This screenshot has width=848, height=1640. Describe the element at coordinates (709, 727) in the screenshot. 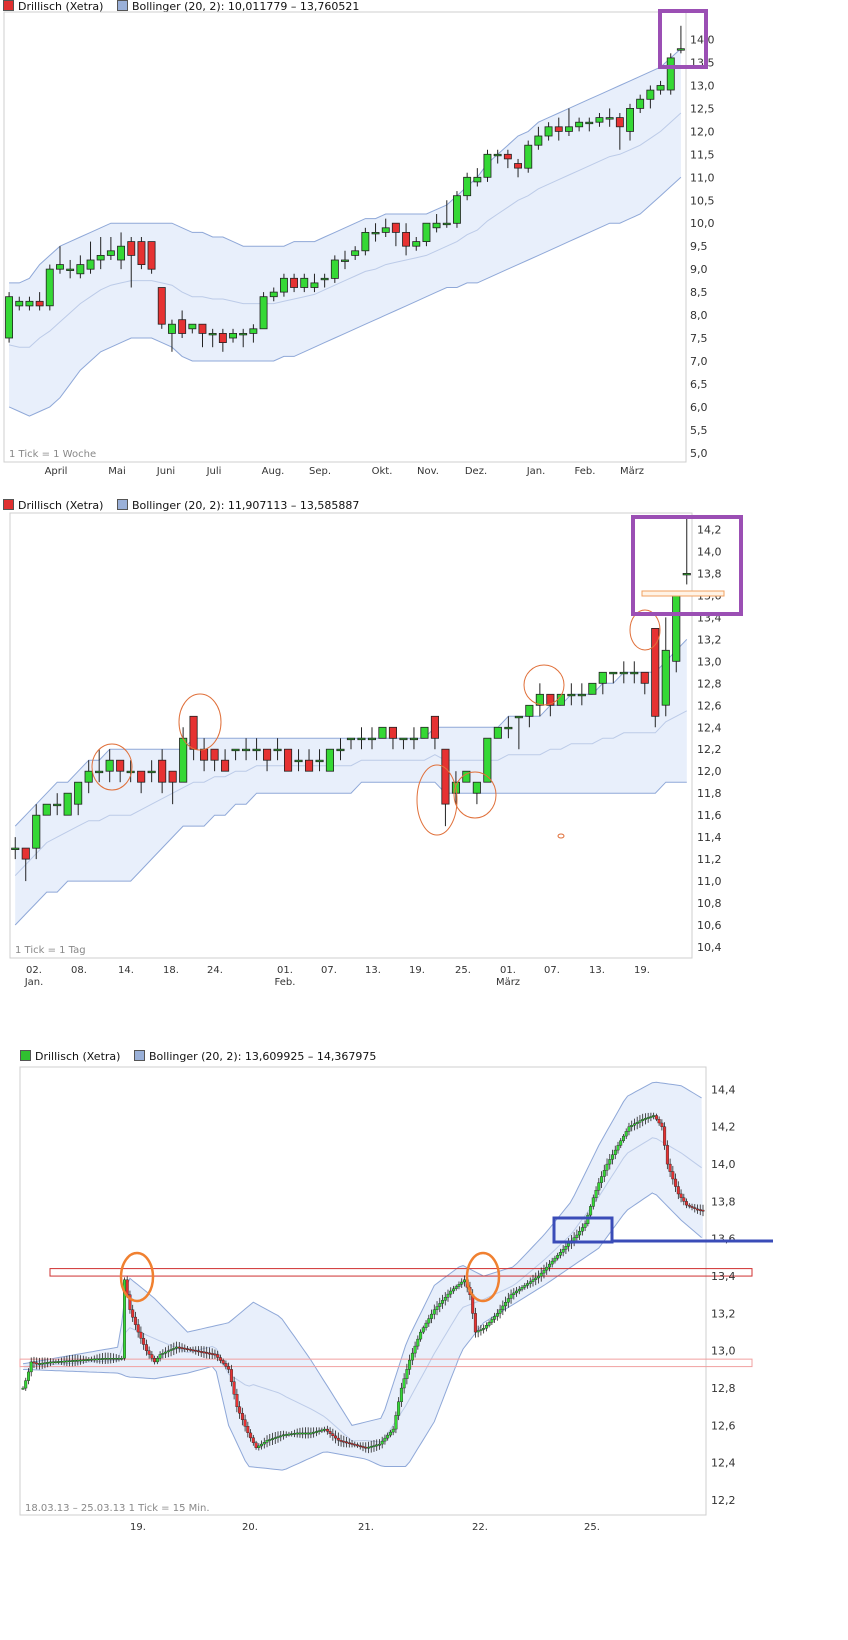

I see `y-tick-label: 12,4` at that location.